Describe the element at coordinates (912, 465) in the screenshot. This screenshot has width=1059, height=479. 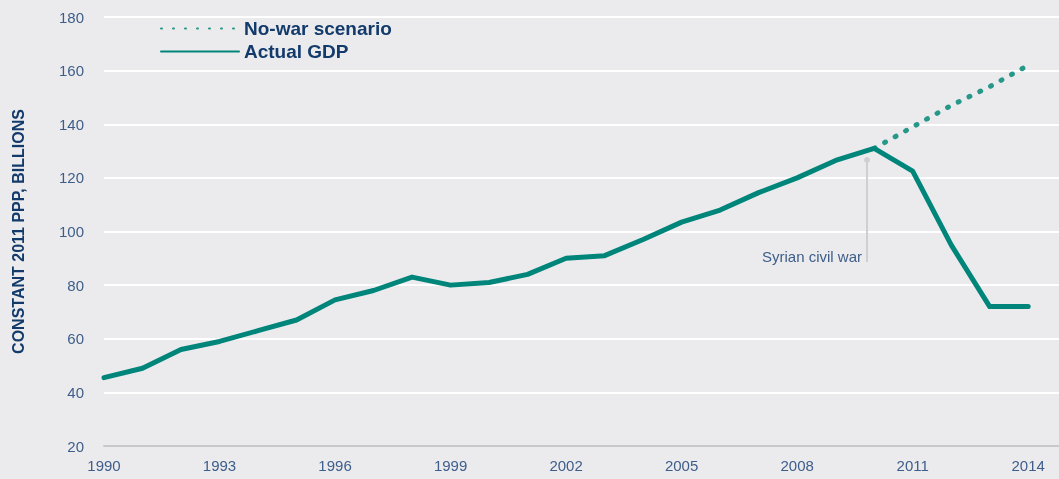
I see `x-tick-label: 2011` at that location.